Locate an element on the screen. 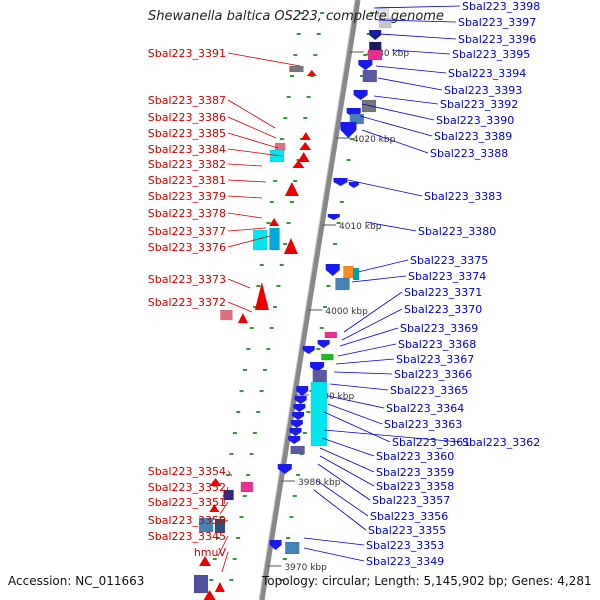  right-gene-label: Sbal223_3396 is located at coordinates (497, 39).